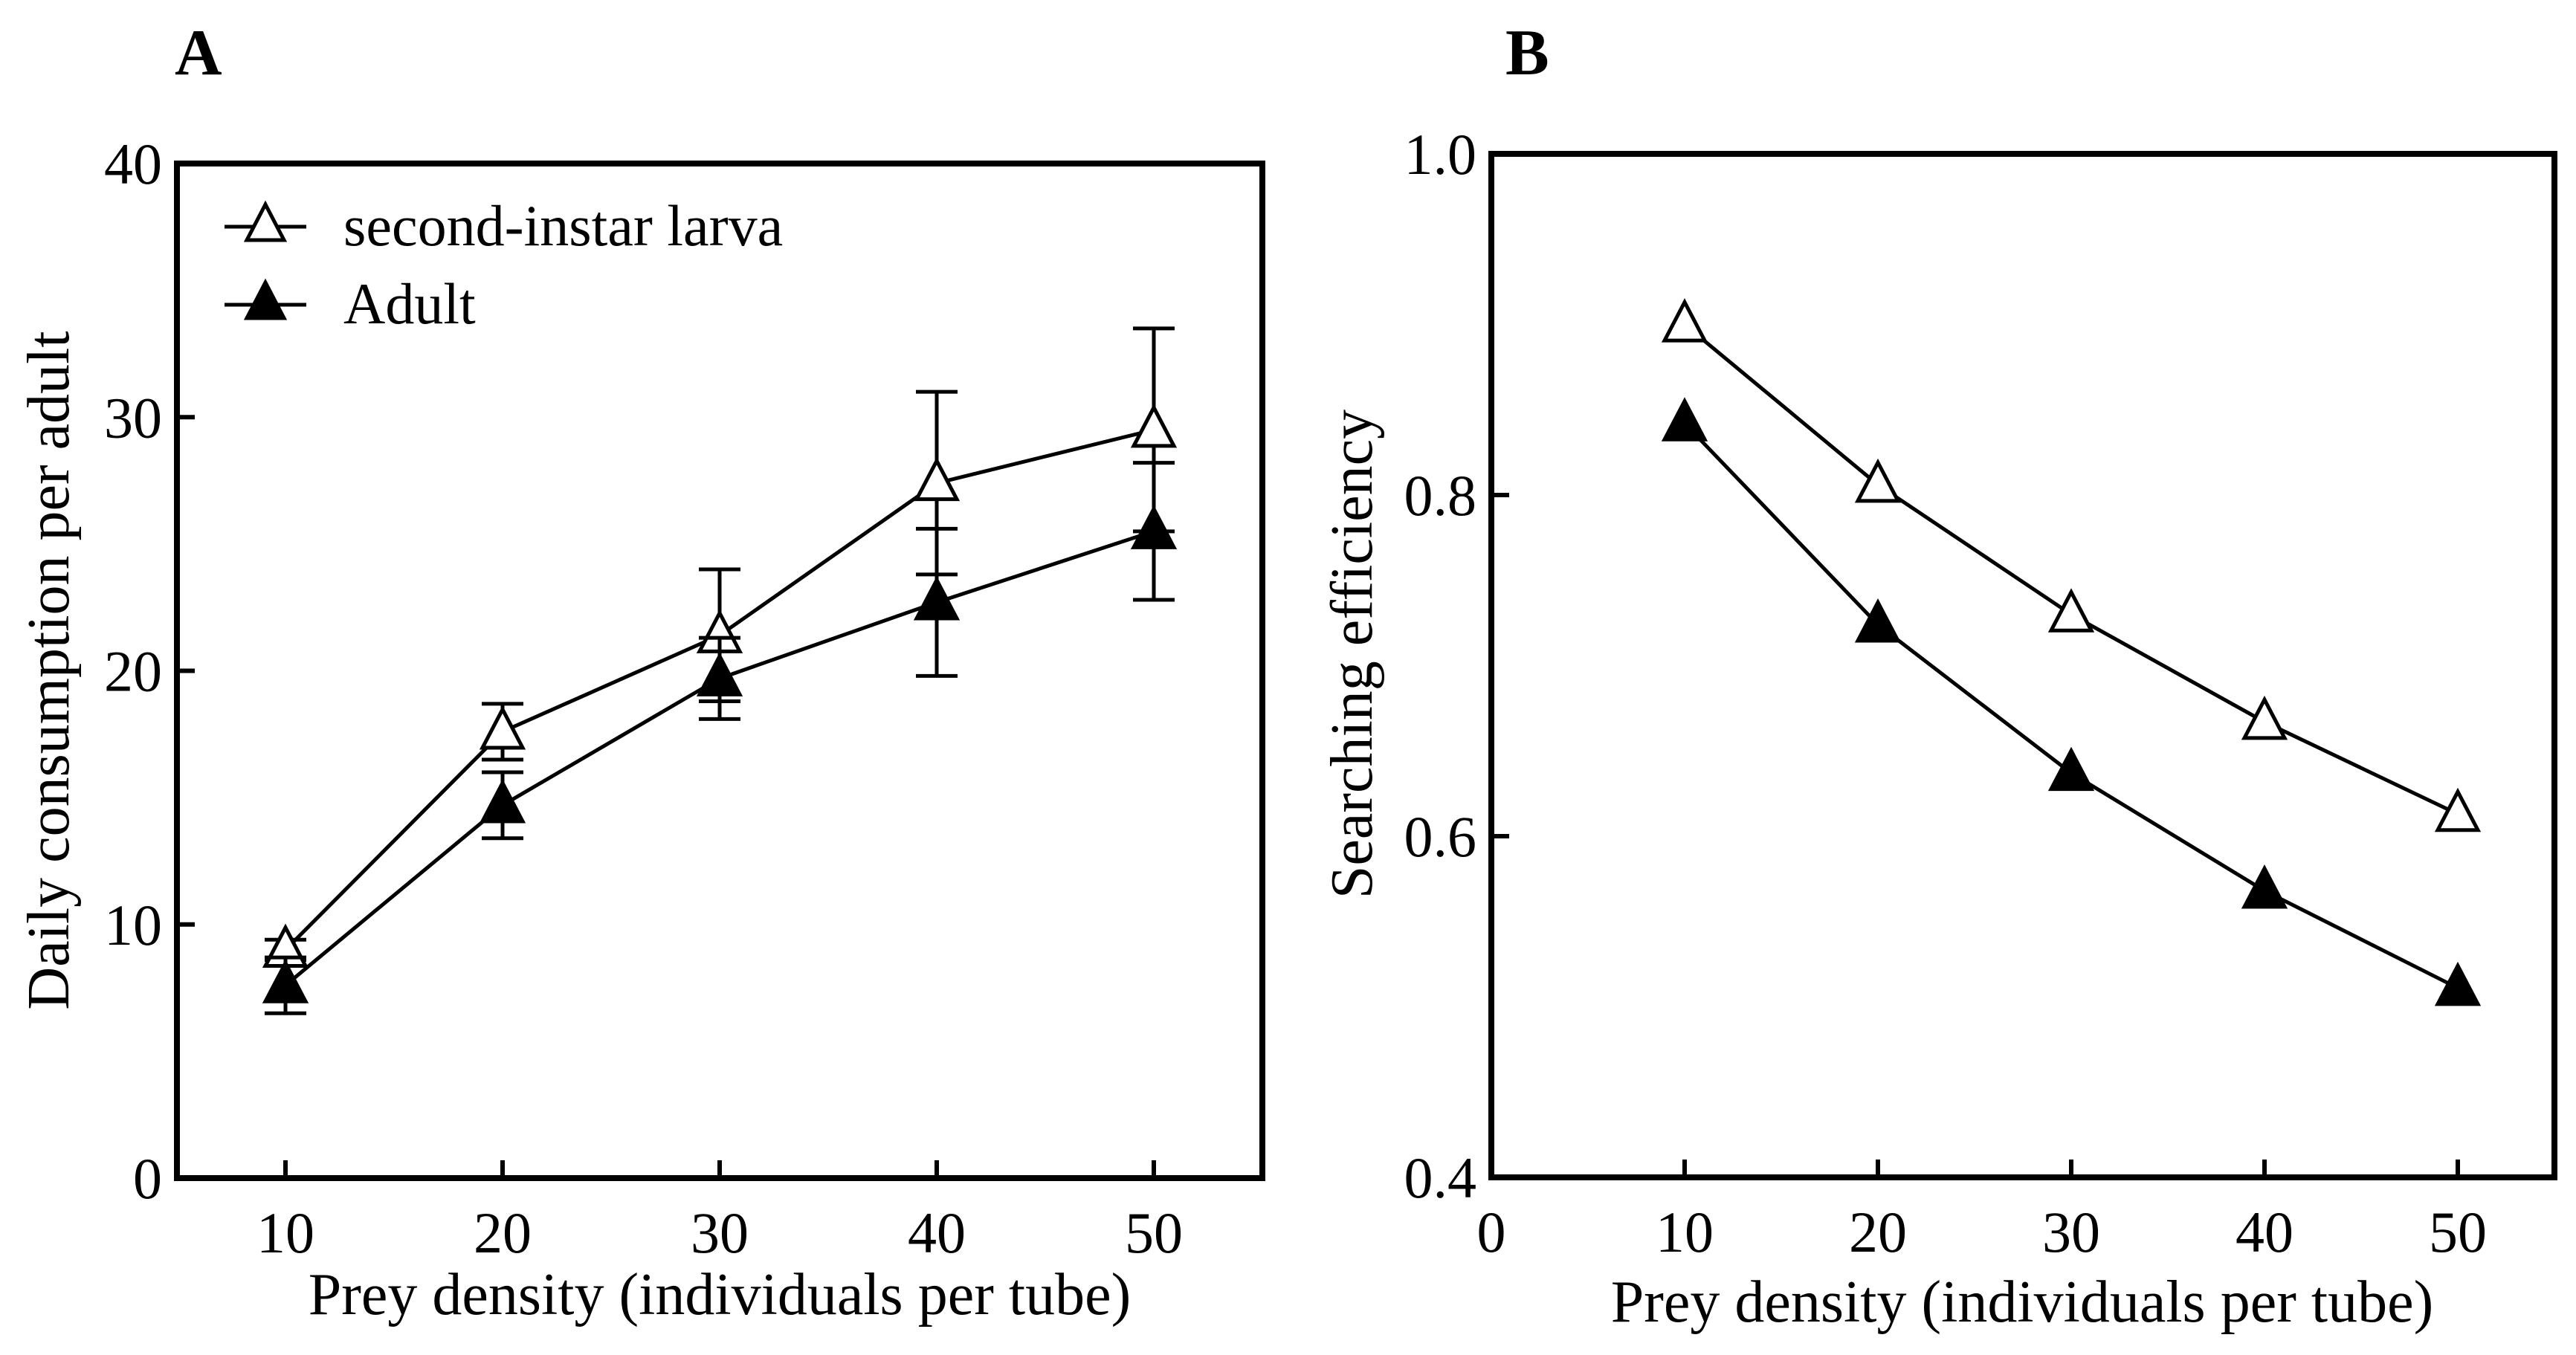 This screenshot has height=1355, width=2576. I want to click on panel-b-x-tick-labels: 0 10 20 30 40 50, so click(1982, 1232).